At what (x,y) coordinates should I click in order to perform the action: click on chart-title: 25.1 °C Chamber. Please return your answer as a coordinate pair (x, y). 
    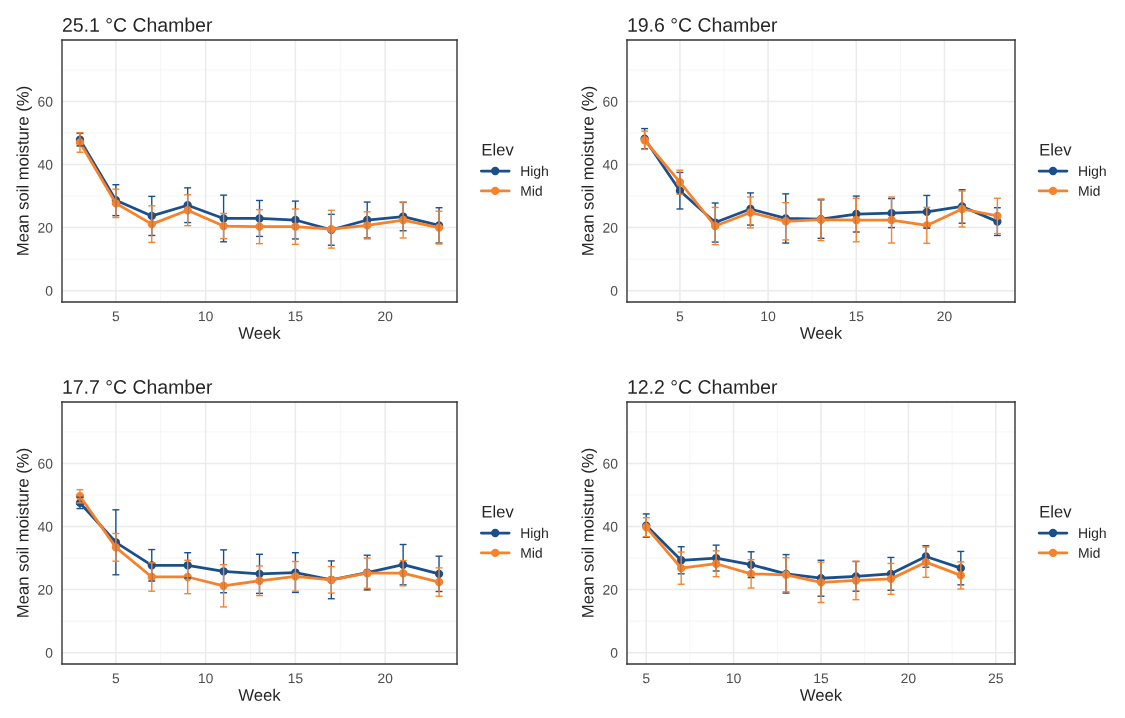
    Looking at the image, I should click on (137, 24).